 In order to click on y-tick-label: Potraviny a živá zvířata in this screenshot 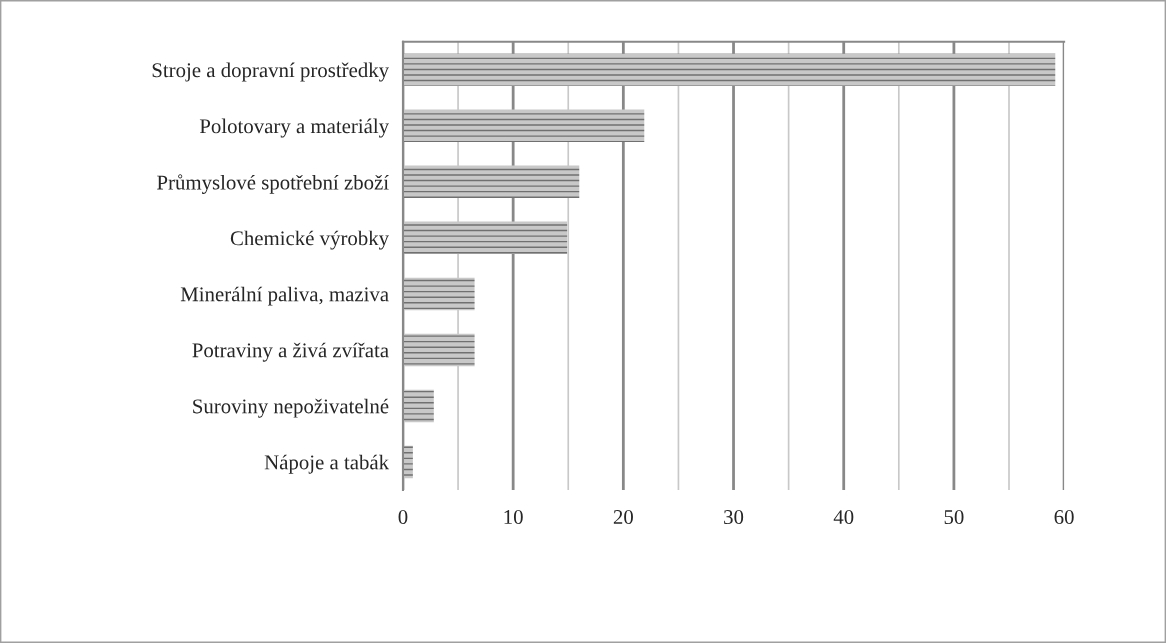, I will do `click(290, 352)`.